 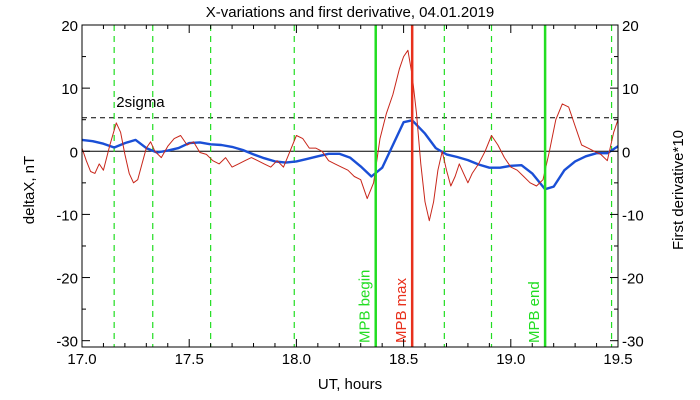 What do you see at coordinates (633, 279) in the screenshot?
I see `y-tick-label-right-1: -20` at bounding box center [633, 279].